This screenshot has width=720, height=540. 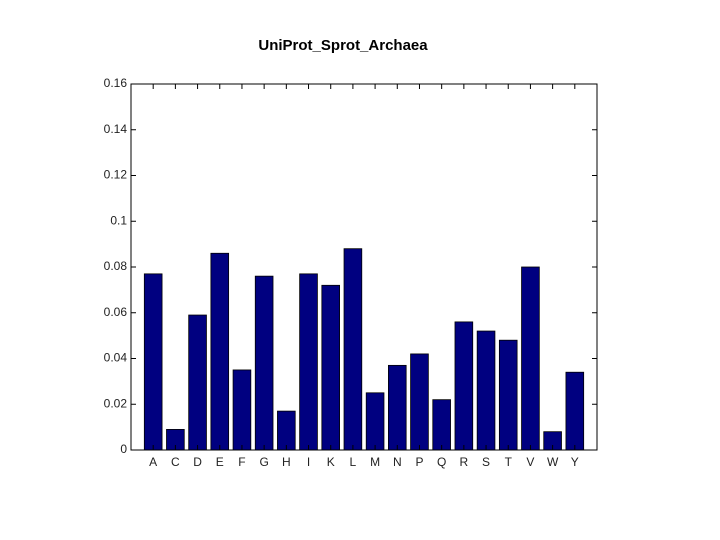 What do you see at coordinates (116, 358) in the screenshot?
I see `y-tick-label: 0.04` at bounding box center [116, 358].